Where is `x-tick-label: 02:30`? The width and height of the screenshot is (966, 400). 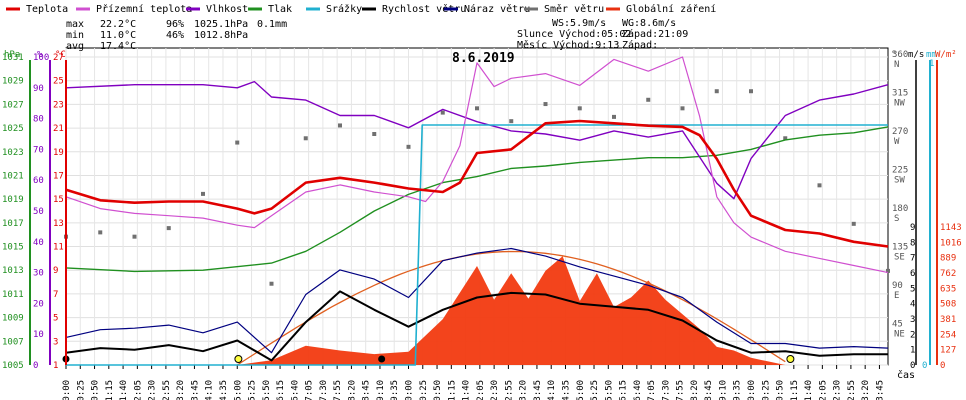
x-tick-label: 02:30 is located at coordinates (153, 390).